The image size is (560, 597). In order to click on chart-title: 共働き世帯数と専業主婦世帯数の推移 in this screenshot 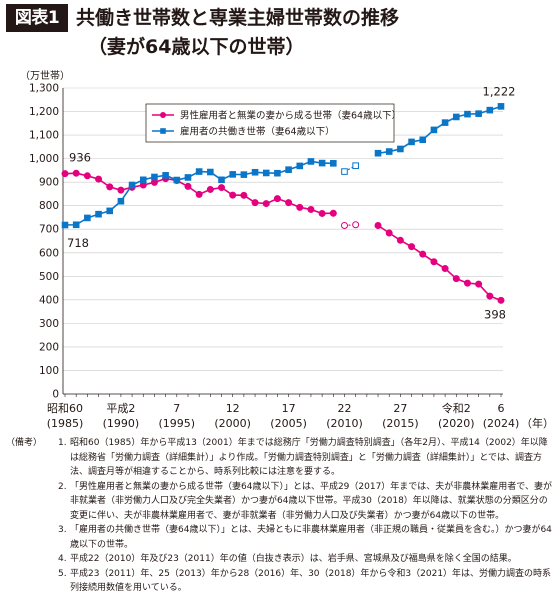, I will do `click(238, 18)`.